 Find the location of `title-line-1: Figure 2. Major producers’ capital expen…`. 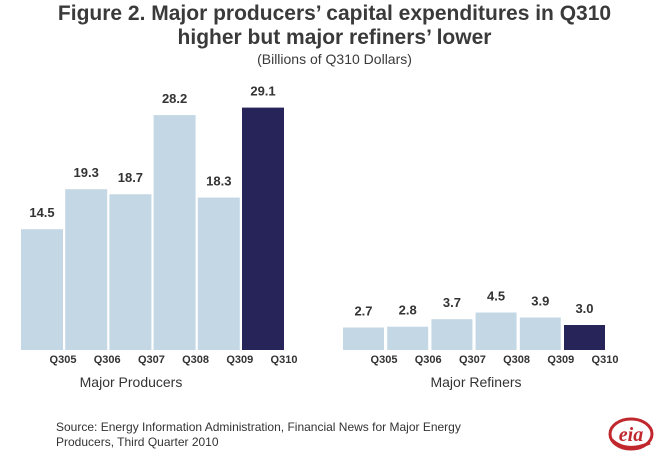

title-line-1: Figure 2. Major producers’ capital expen… is located at coordinates (334, 13).